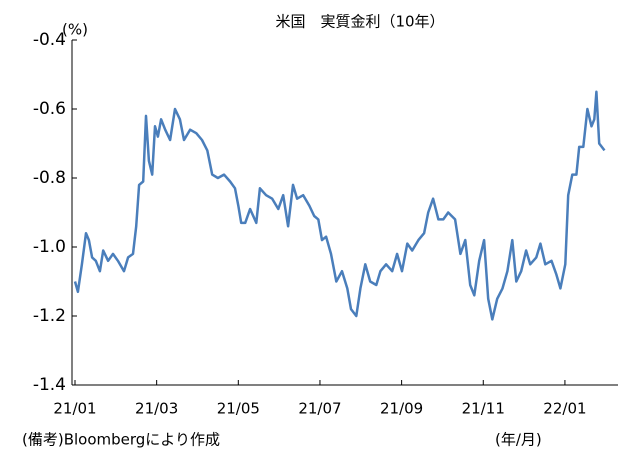 This screenshot has height=455, width=636. Describe the element at coordinates (49, 109) in the screenshot. I see `y-tick-label: -0.6` at that location.